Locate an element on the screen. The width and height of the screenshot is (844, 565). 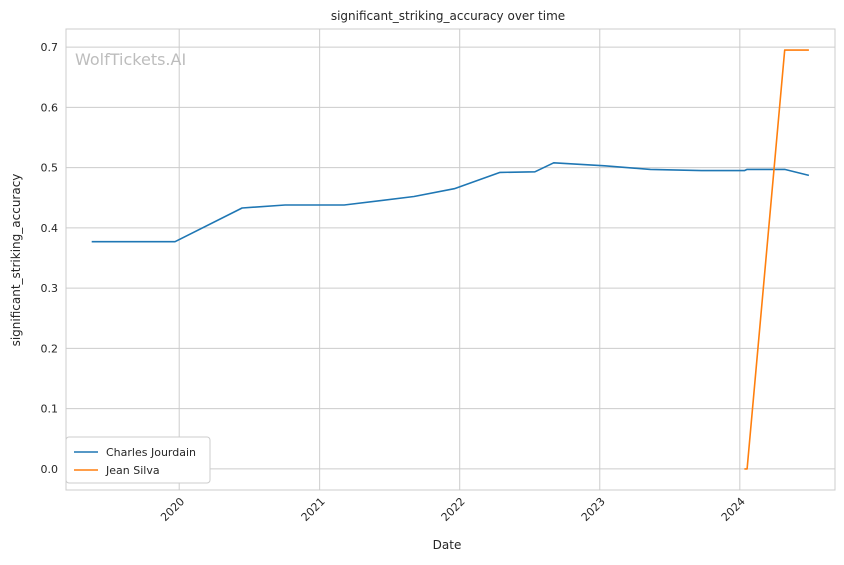
legend-label-jean-silva: Jean Silva is located at coordinates (132, 470).